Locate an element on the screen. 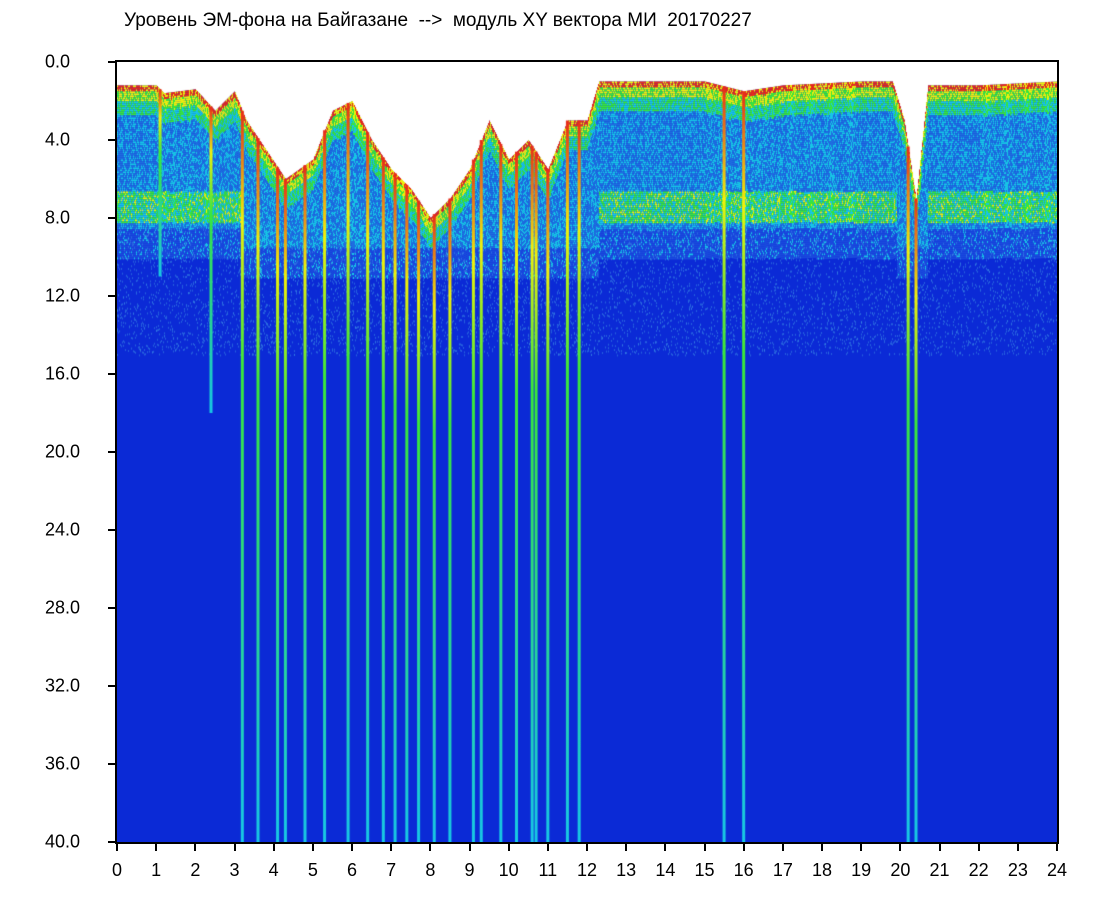 This screenshot has width=1096, height=900. x-tick-label: 11 is located at coordinates (548, 870).